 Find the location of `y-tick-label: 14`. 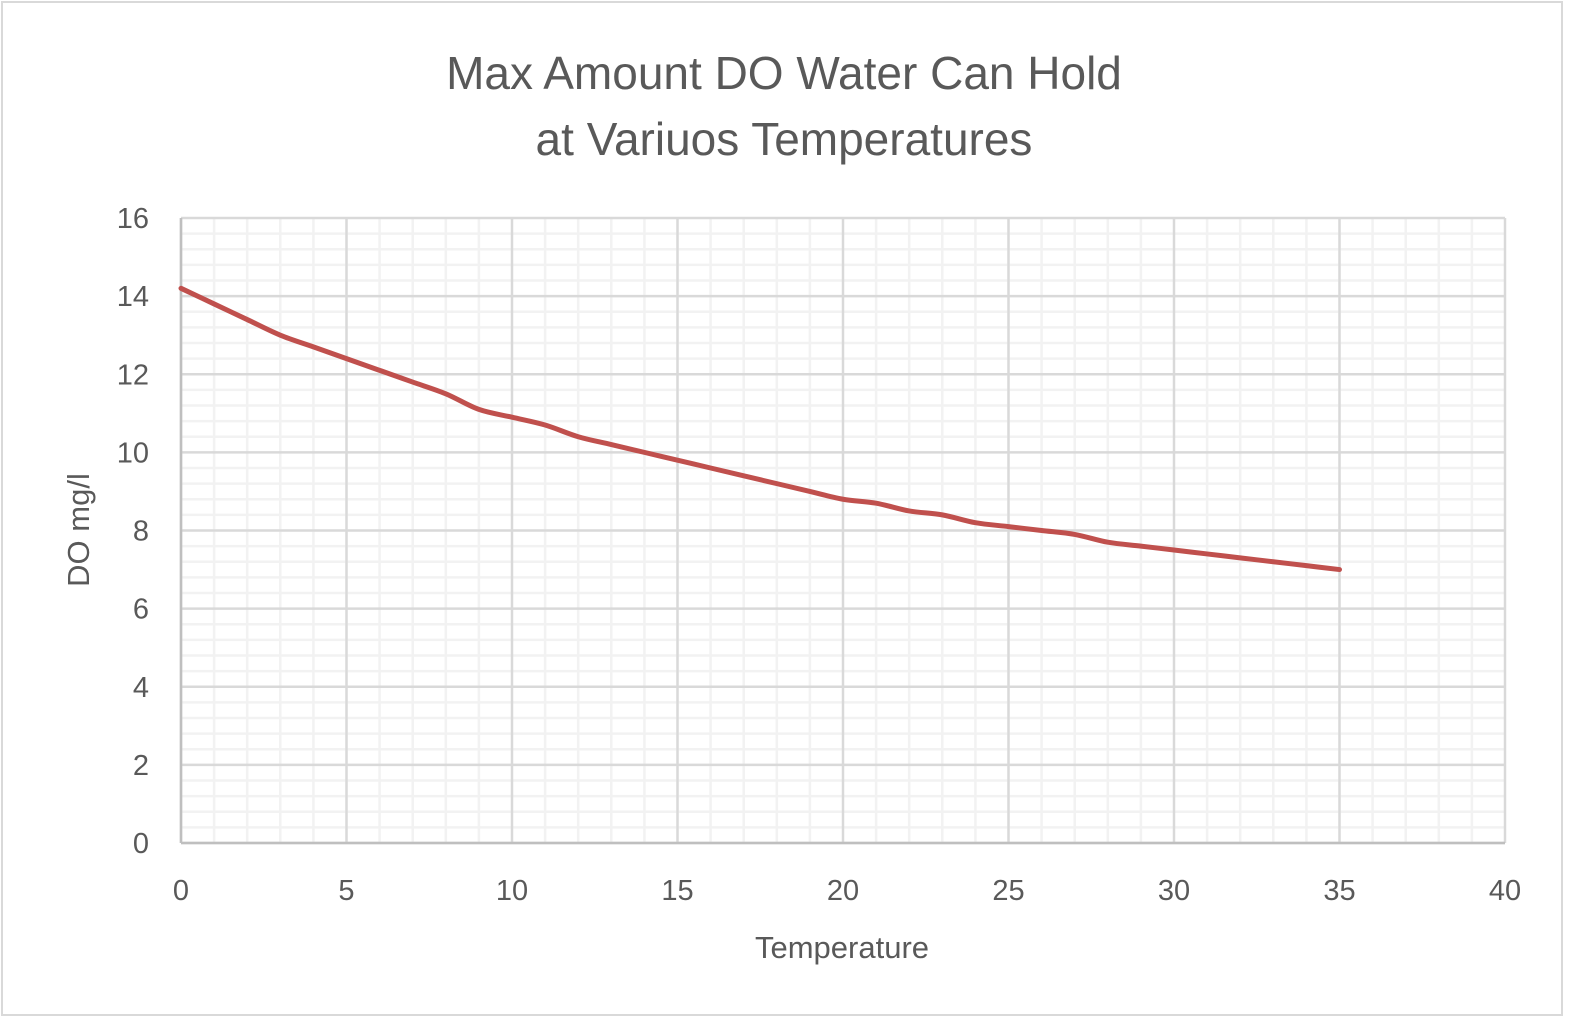

y-tick-label: 14 is located at coordinates (133, 297).